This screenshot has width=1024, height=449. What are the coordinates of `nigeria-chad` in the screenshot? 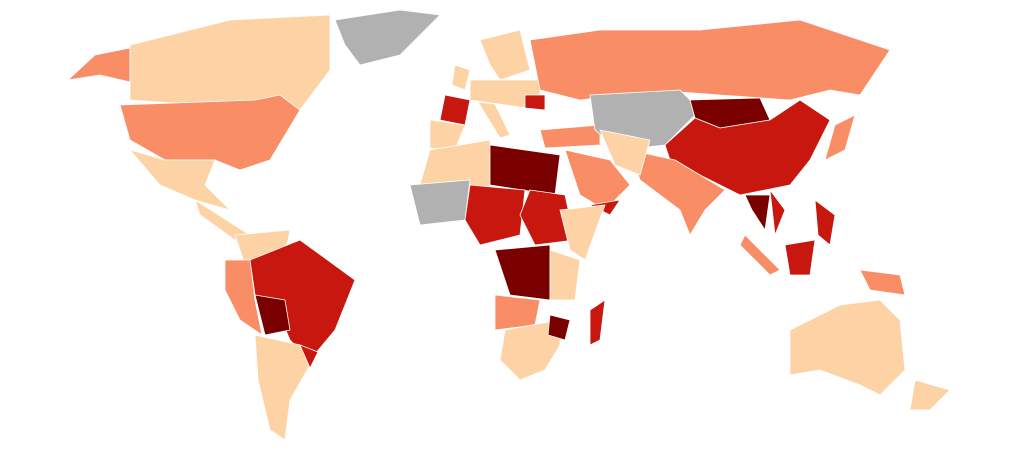 It's located at (495, 215).